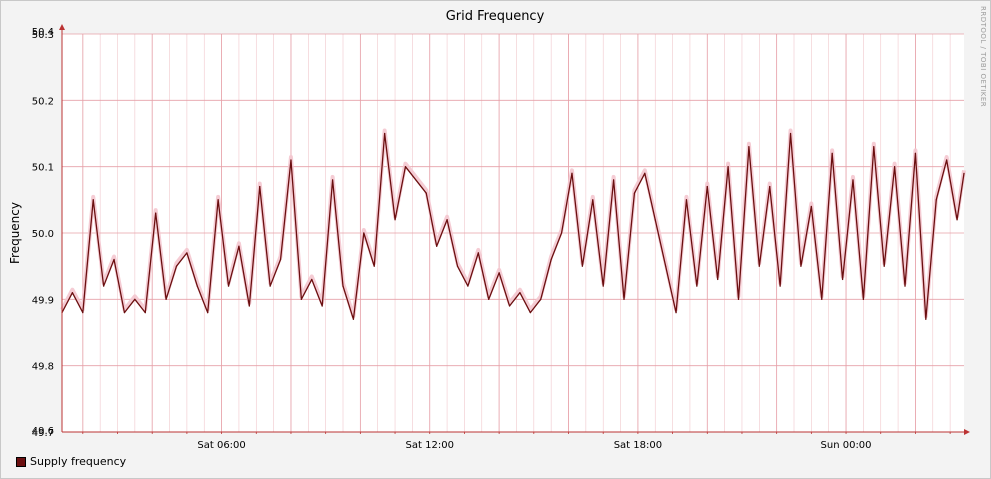 The width and height of the screenshot is (991, 479). Describe the element at coordinates (15, 233) in the screenshot. I see `y-axis-label: Frequency` at that location.